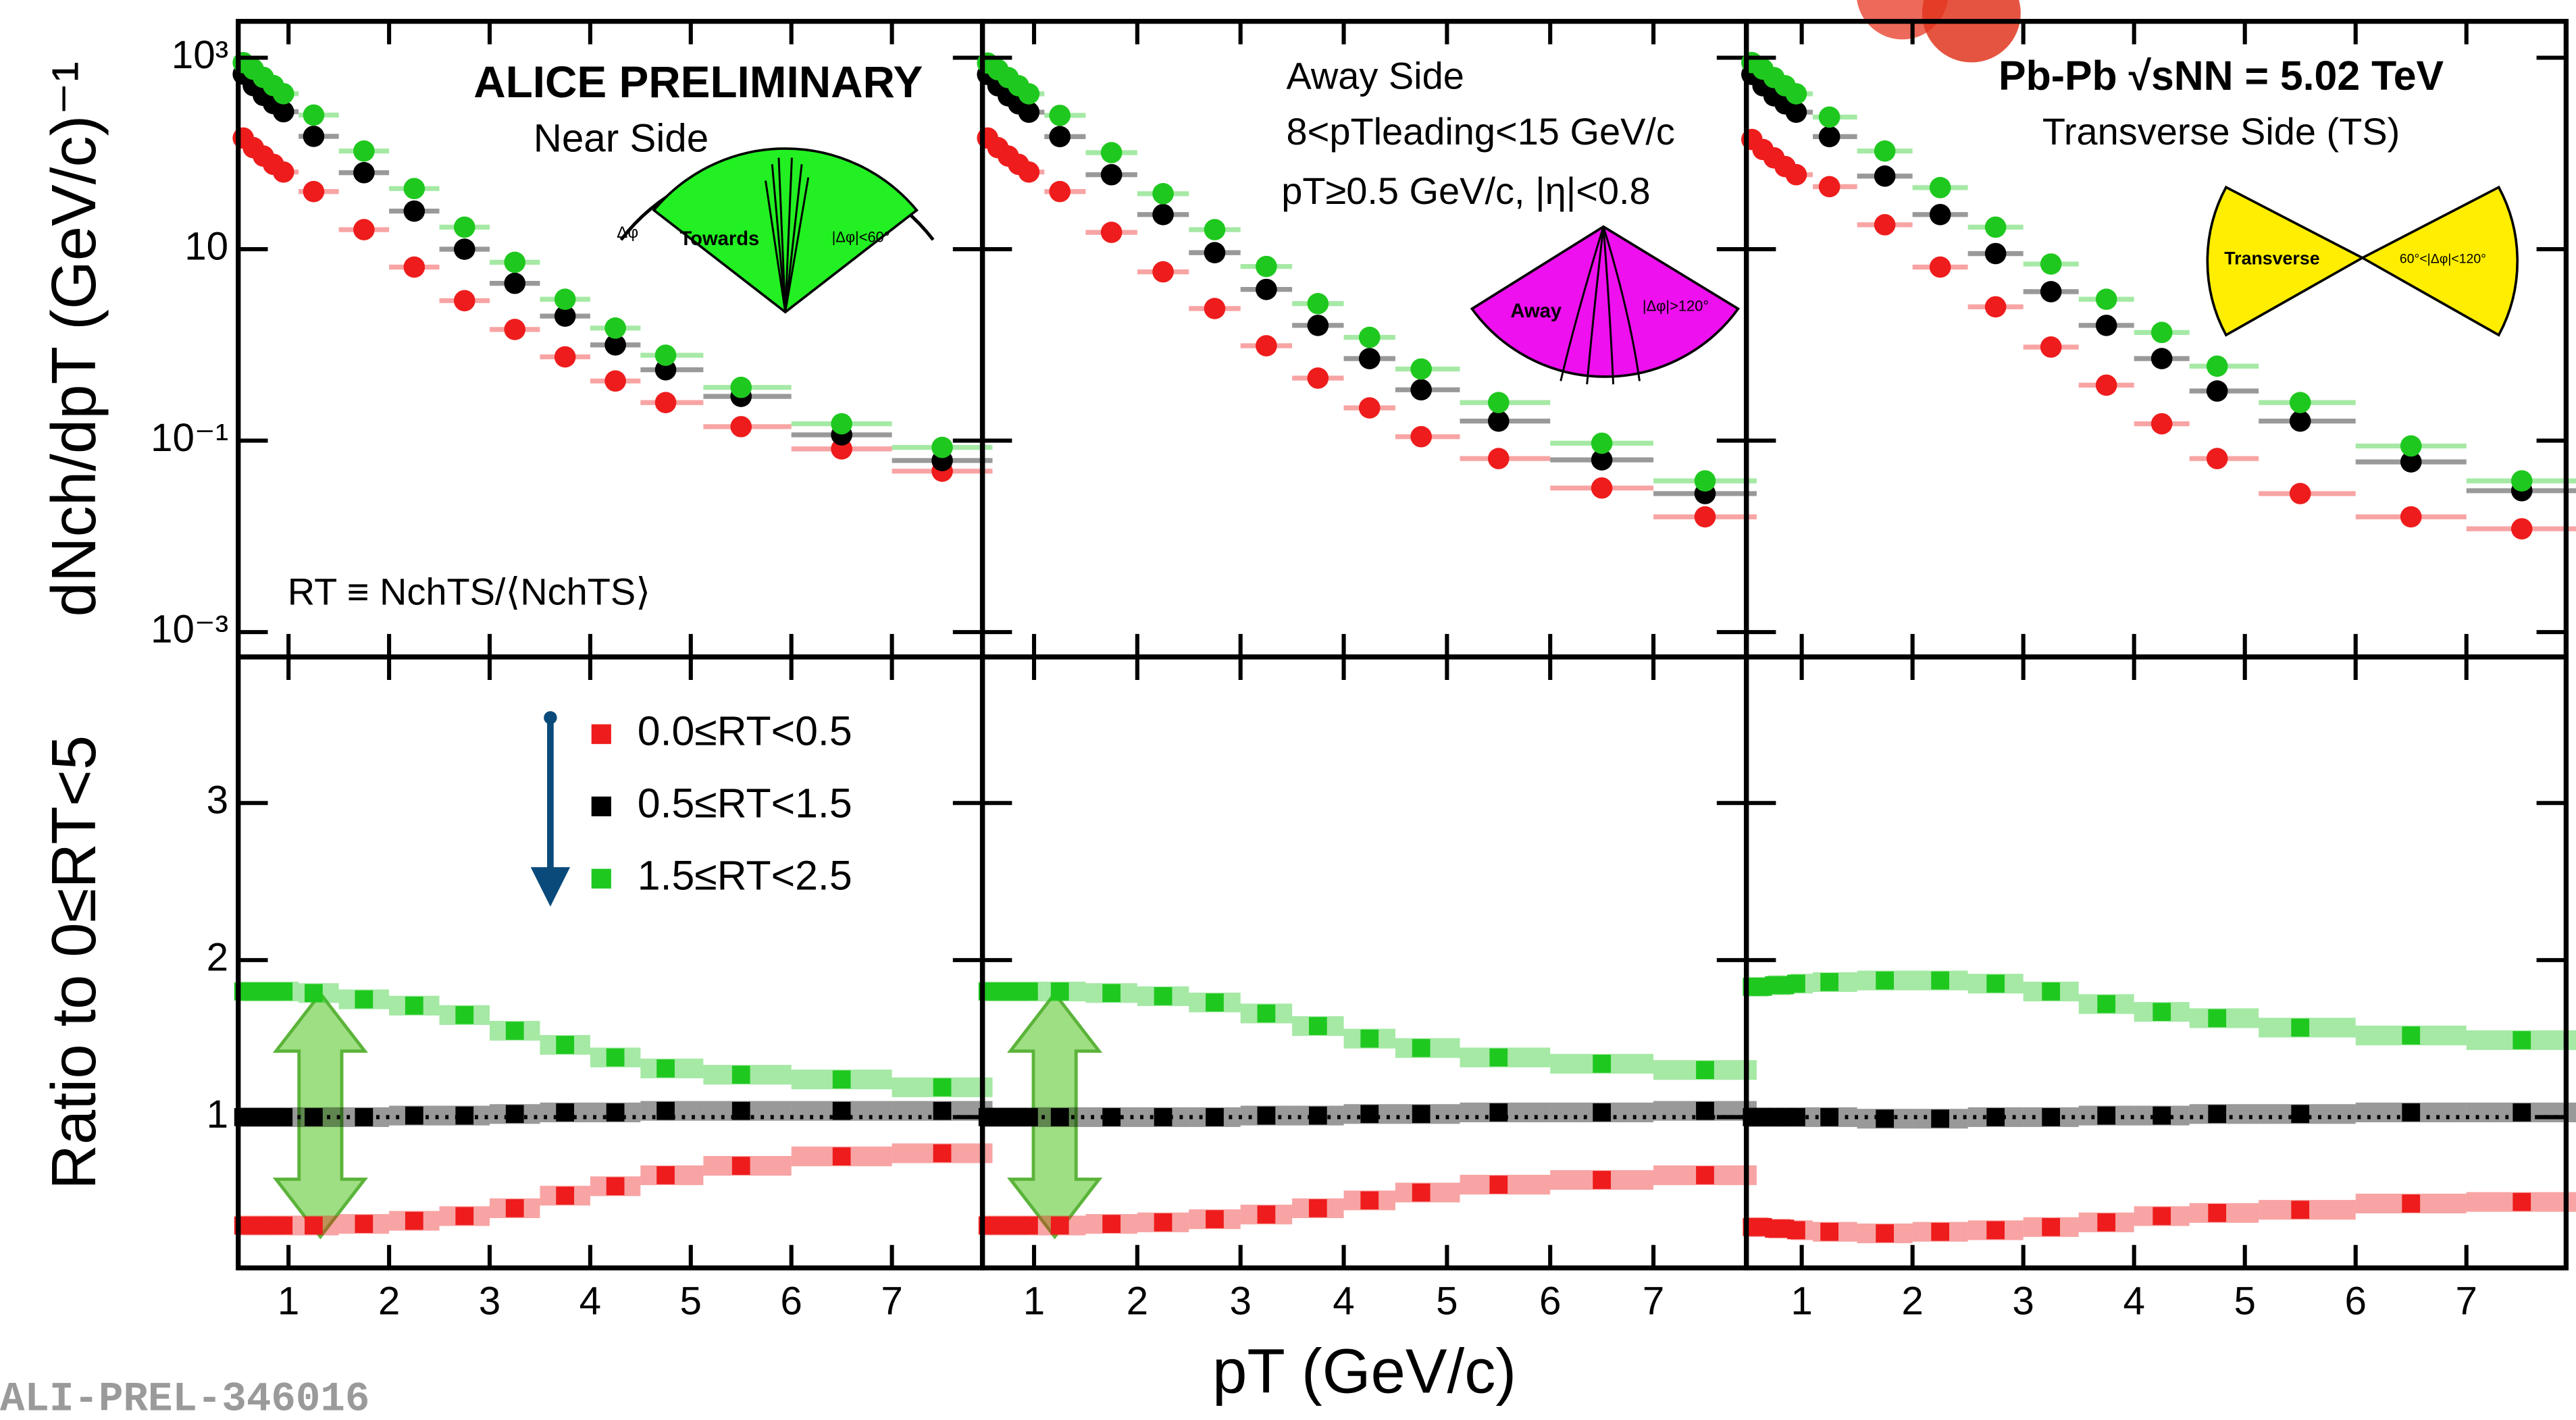 This screenshot has height=1420, width=2576. Describe the element at coordinates (189, 630) in the screenshot. I see `y-tick-label: 10⁻³` at that location.